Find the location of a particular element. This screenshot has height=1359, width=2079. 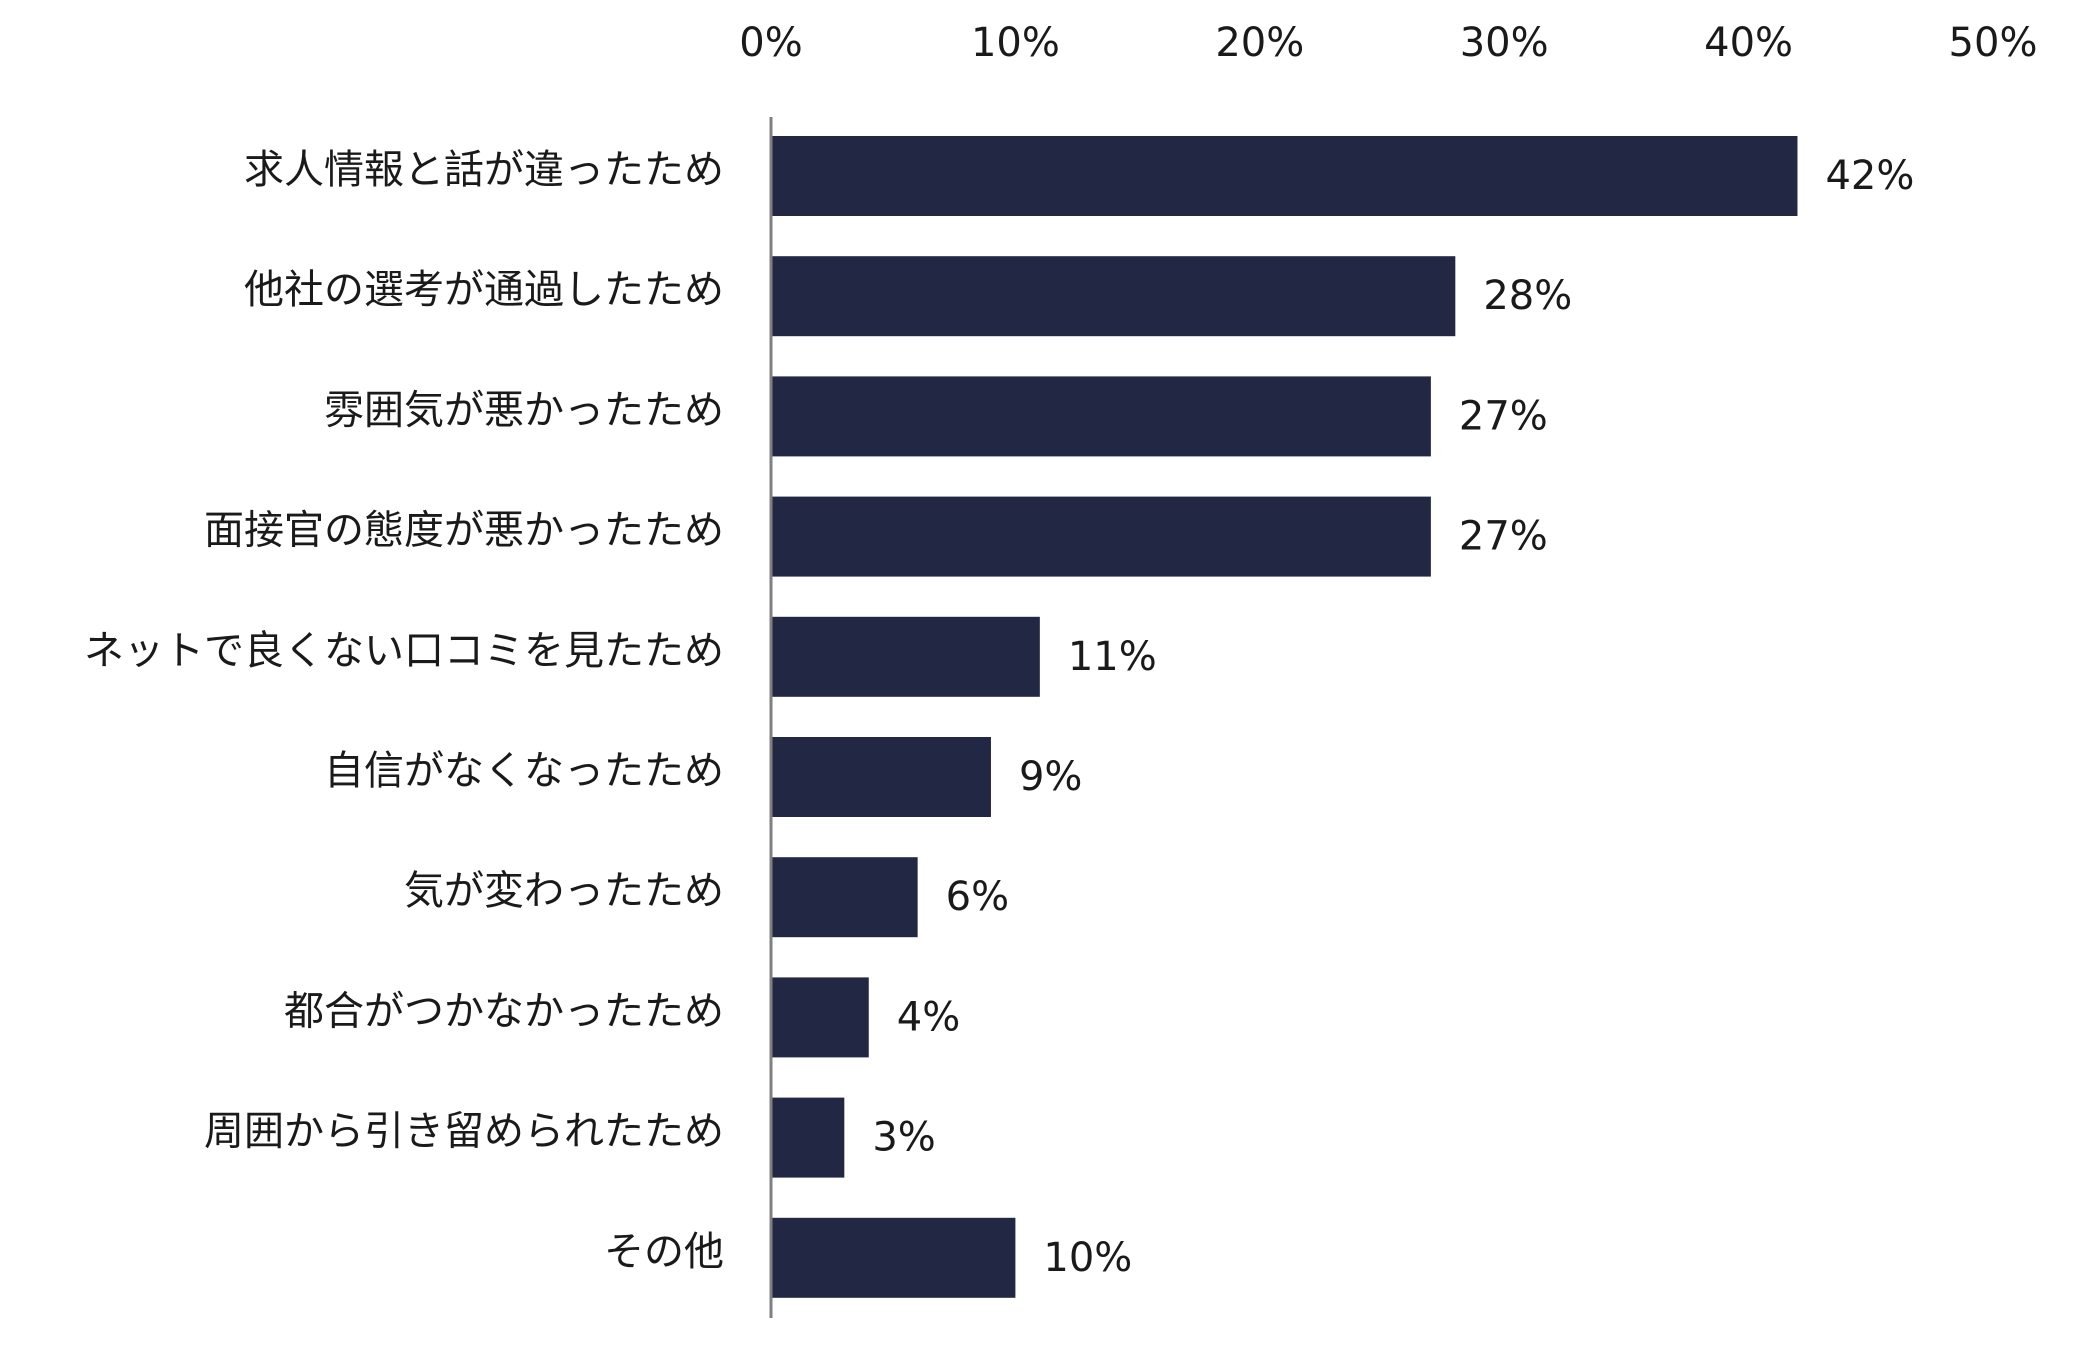

x-tick-label: 10% is located at coordinates (1015, 43).